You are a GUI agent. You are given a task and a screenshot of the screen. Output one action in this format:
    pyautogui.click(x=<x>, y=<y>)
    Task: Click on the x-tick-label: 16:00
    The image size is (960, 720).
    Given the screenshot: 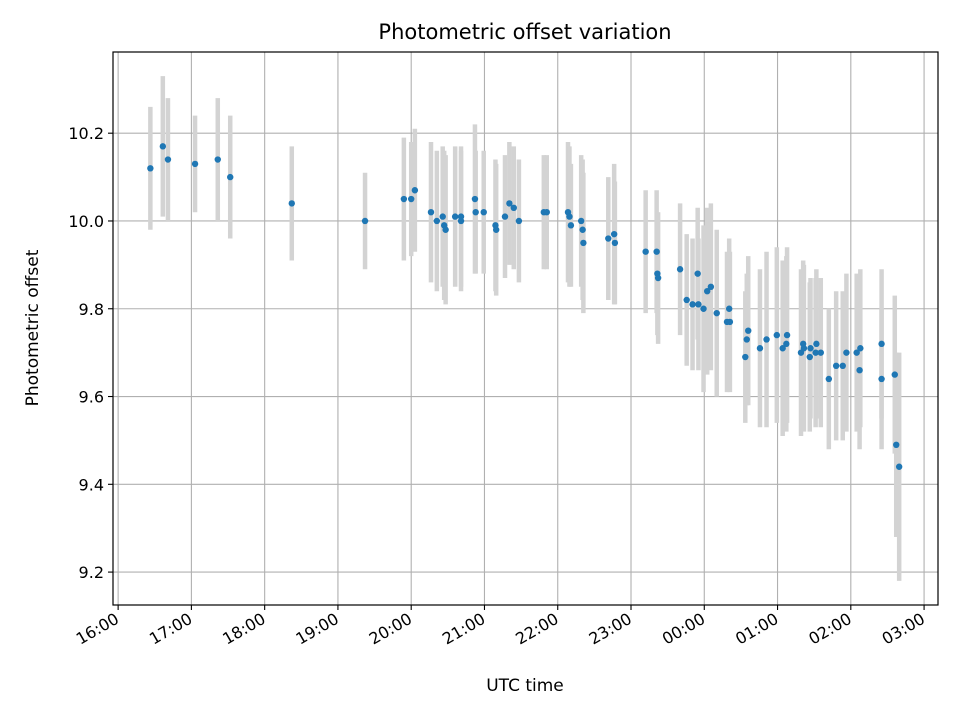 What is the action you would take?
    pyautogui.click(x=97, y=629)
    